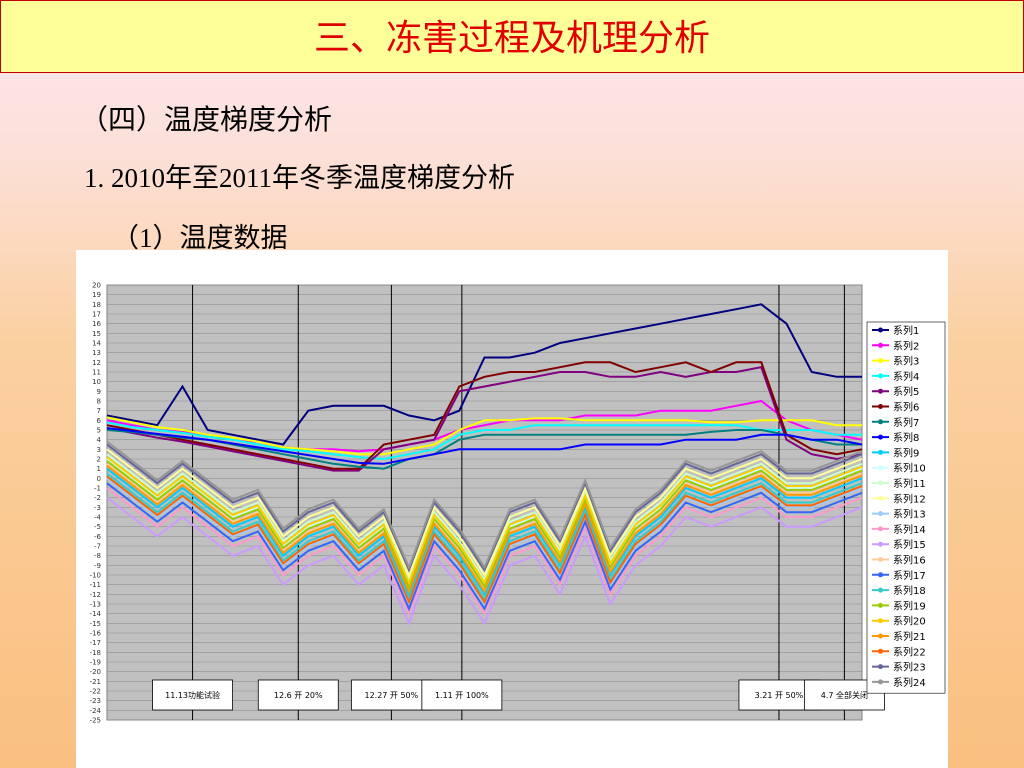 This screenshot has width=1024, height=768. Describe the element at coordinates (96, 334) in the screenshot. I see `y-tick-label: 15` at that location.